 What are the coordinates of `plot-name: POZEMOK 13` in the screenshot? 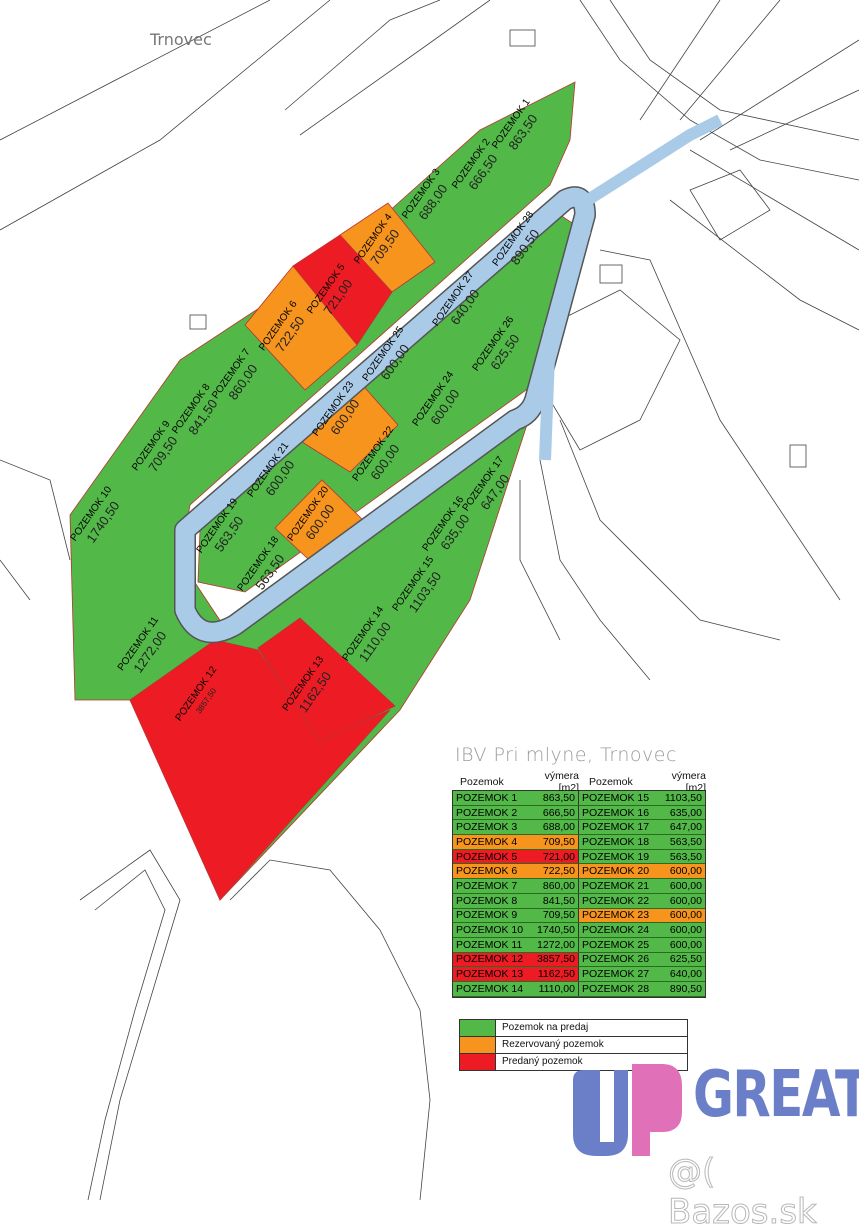 It's located at (490, 974).